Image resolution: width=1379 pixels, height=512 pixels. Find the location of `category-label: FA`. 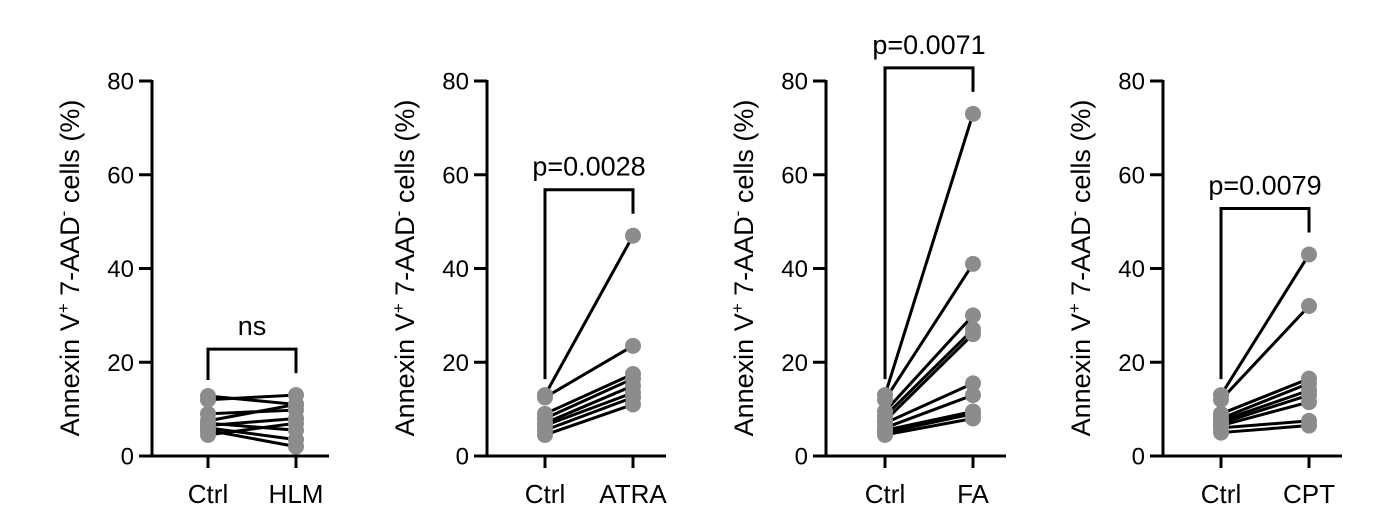

category-label: FA is located at coordinates (973, 494).